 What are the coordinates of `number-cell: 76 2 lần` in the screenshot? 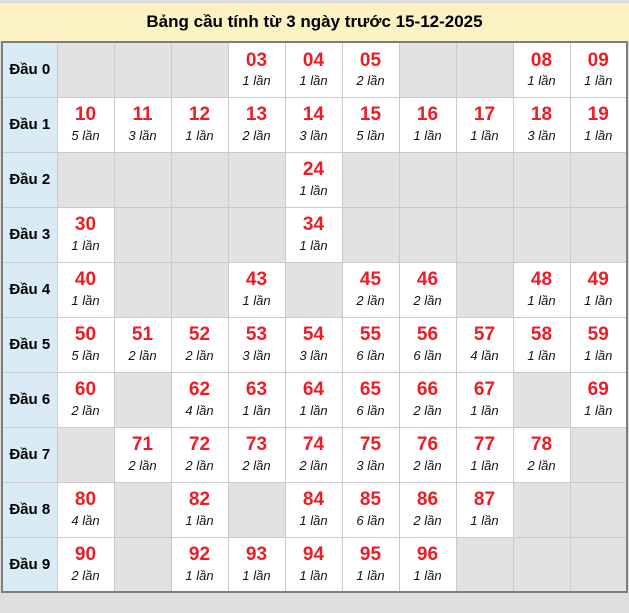 It's located at (427, 454).